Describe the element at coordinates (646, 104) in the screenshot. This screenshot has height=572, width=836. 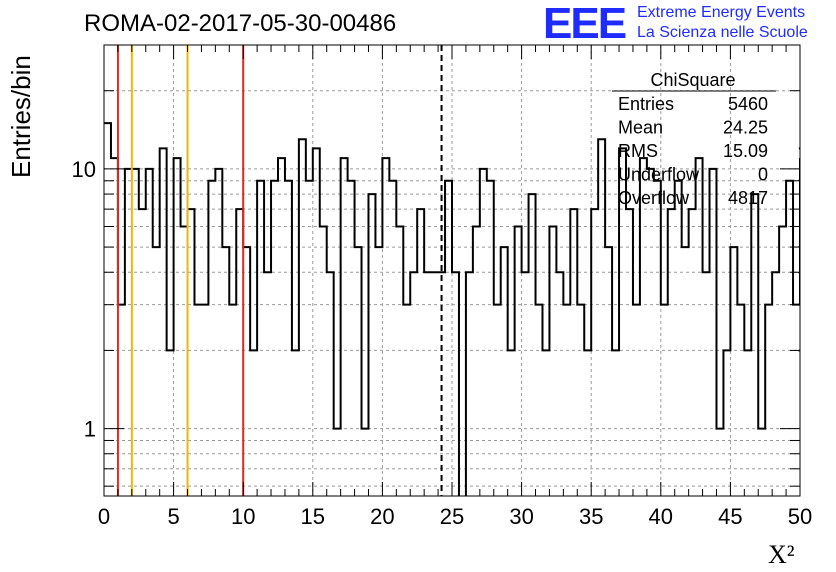
I see `stats-label: Entries` at that location.